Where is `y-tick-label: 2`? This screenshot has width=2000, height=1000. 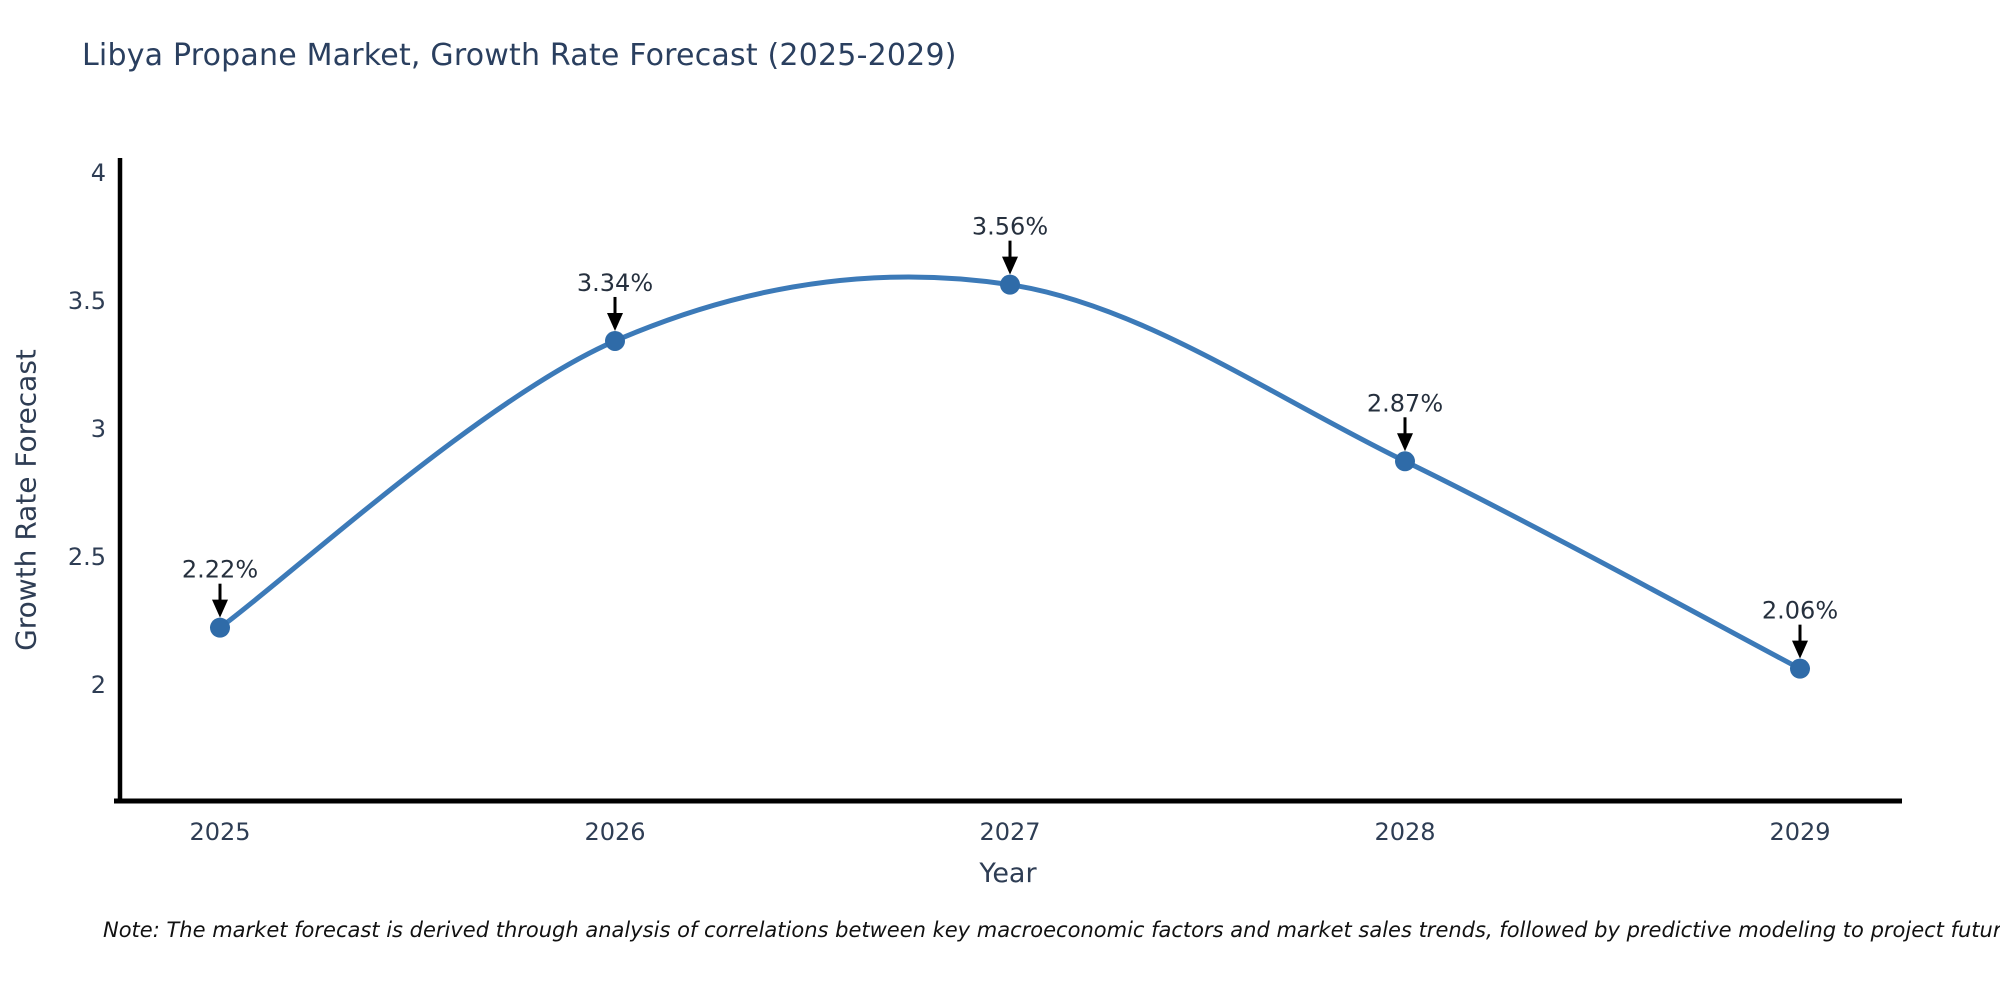 y-tick-label: 2 is located at coordinates (98, 685).